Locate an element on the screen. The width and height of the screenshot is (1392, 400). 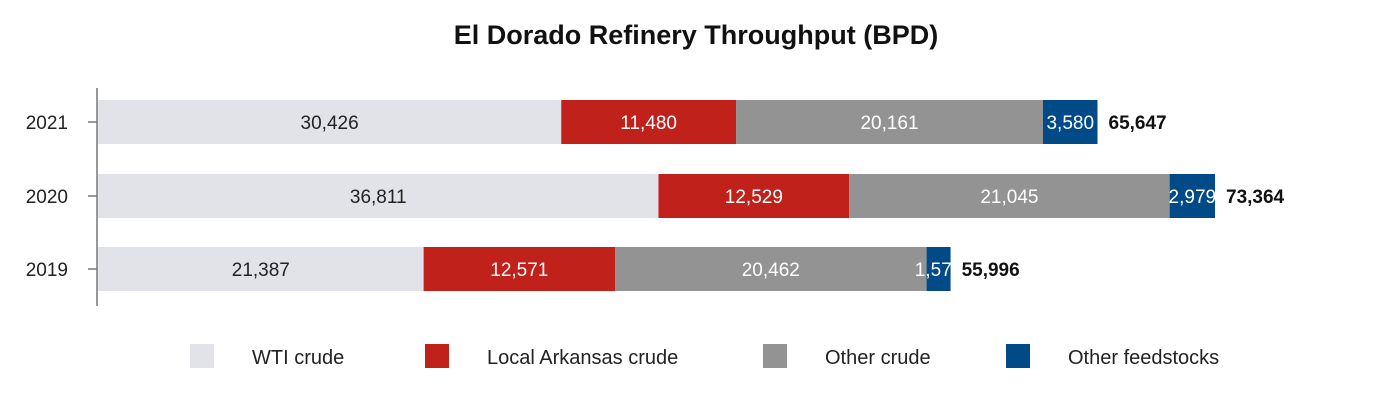
data-label-local-arkansas-crude-2020: 12,529 is located at coordinates (754, 197).